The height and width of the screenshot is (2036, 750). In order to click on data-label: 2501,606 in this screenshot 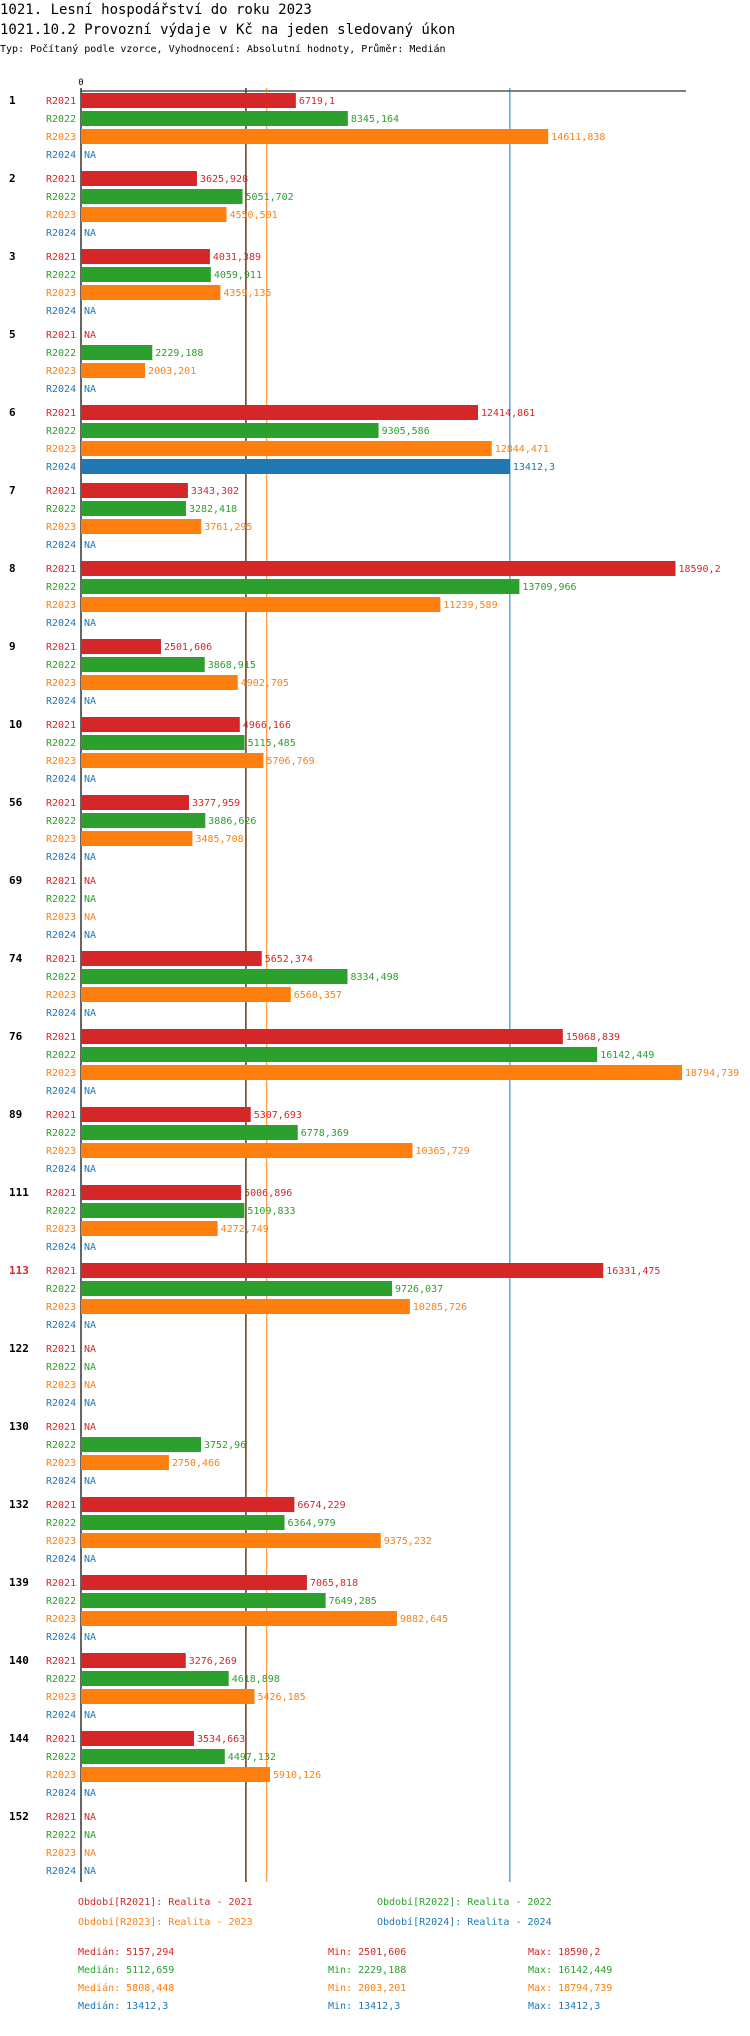, I will do `click(188, 647)`.